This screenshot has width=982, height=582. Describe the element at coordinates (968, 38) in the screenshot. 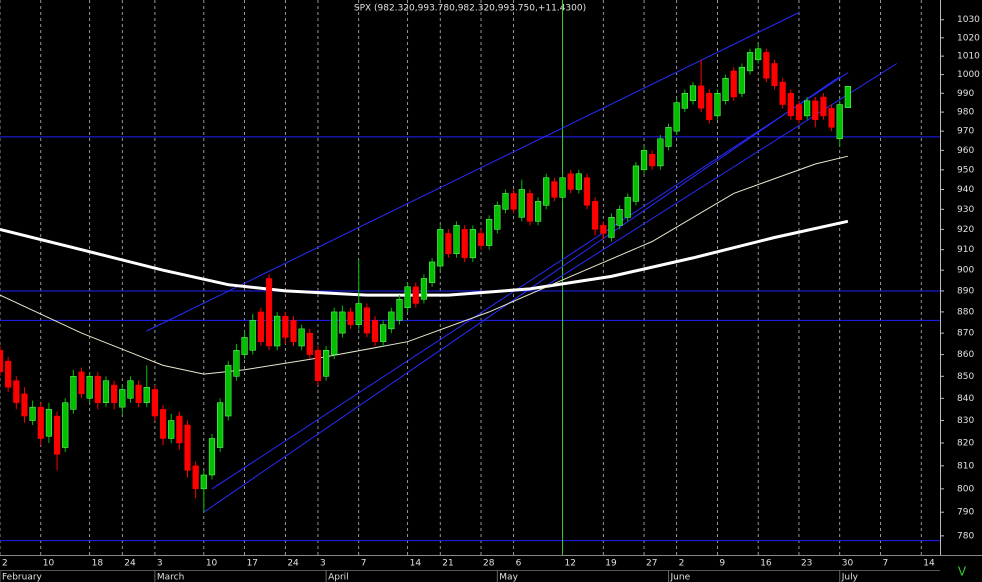

I see `y-tick-label: 1020` at that location.